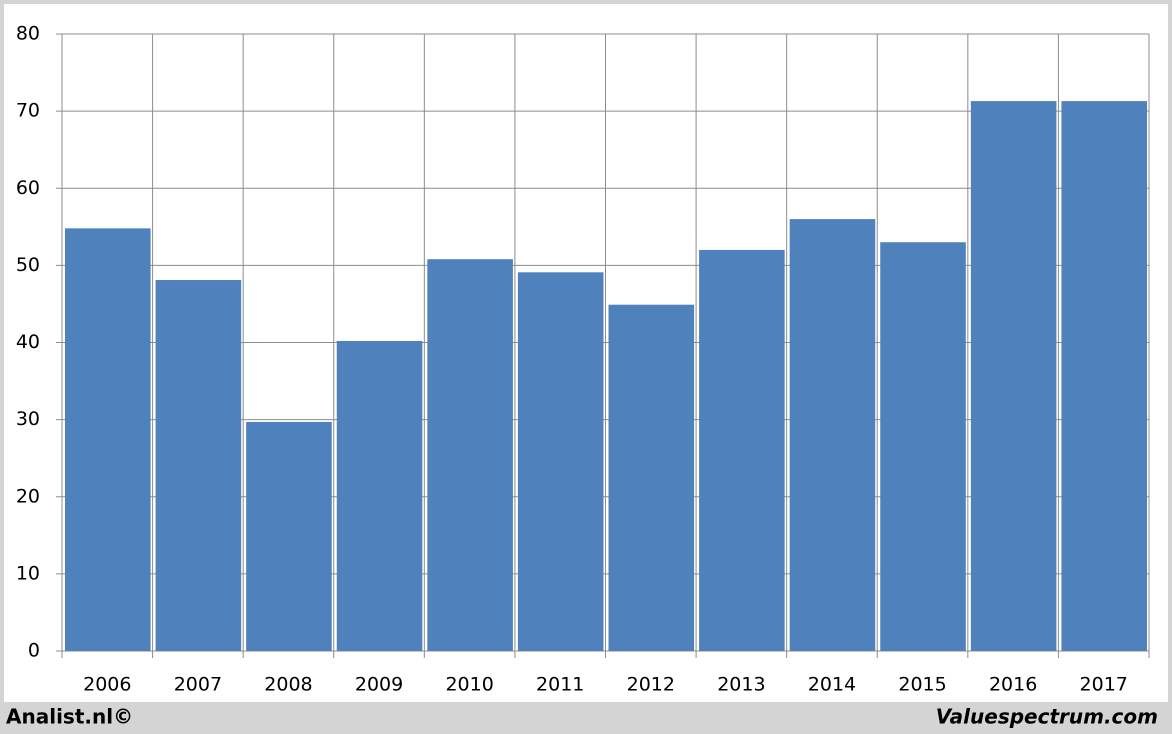  I want to click on x-tick-label: 2012, so click(651, 685).